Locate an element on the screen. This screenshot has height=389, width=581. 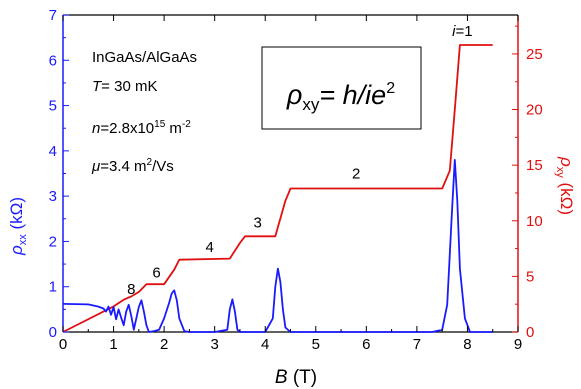
annotation-temperature: T= 30 mK is located at coordinates (124, 86).